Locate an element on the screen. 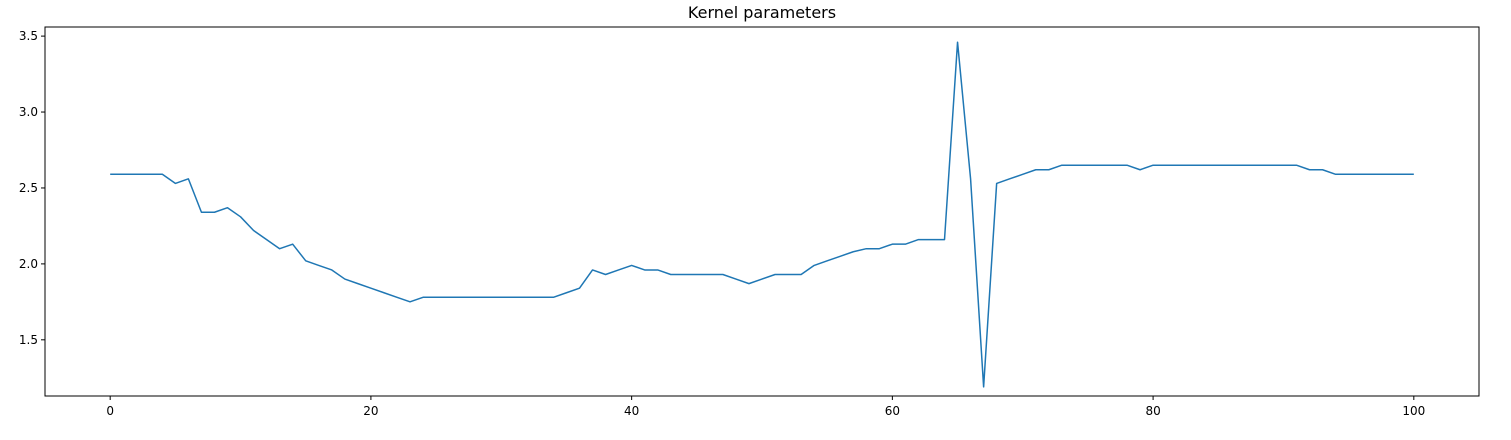 This screenshot has height=440, width=1511. chart-title: Kernel parameters is located at coordinates (762, 12).